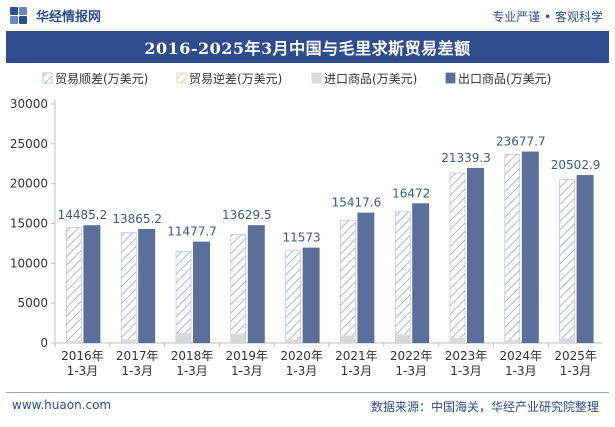  Describe the element at coordinates (466, 158) in the screenshot. I see `surplus-data-label: 21339.3` at that location.